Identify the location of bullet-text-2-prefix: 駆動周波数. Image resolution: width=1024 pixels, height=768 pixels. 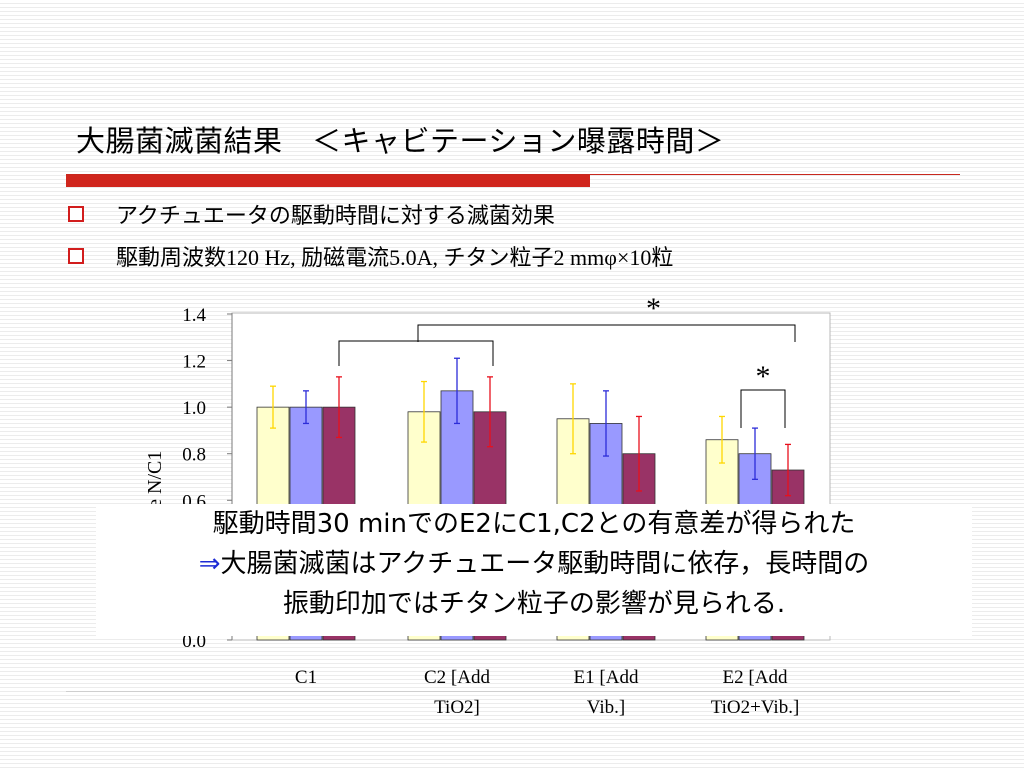
(171, 258).